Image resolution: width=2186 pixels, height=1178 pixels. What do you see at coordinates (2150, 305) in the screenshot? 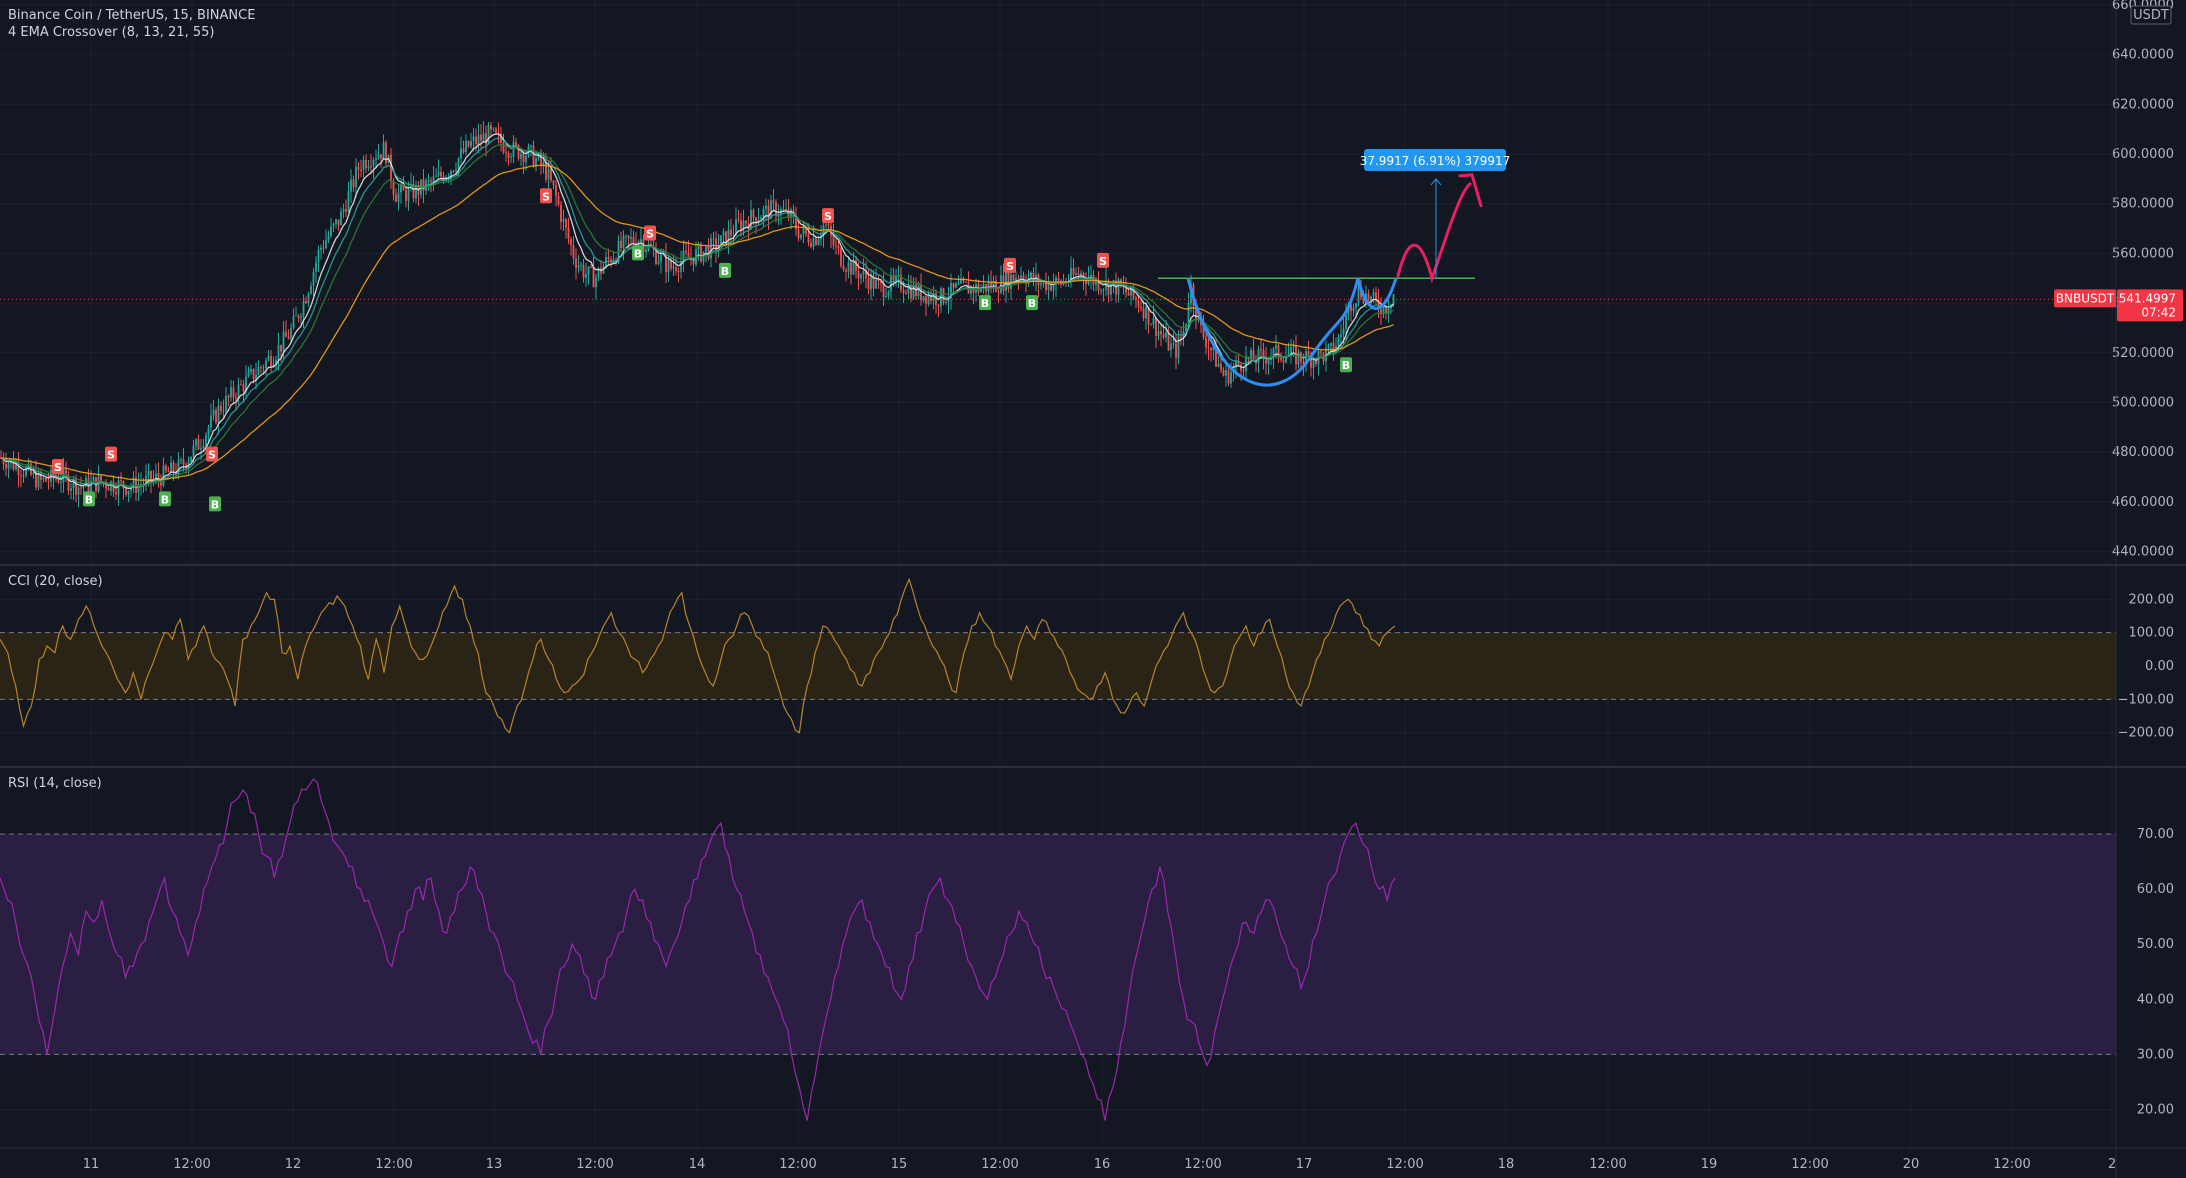
I see `last-price-tag` at bounding box center [2150, 305].